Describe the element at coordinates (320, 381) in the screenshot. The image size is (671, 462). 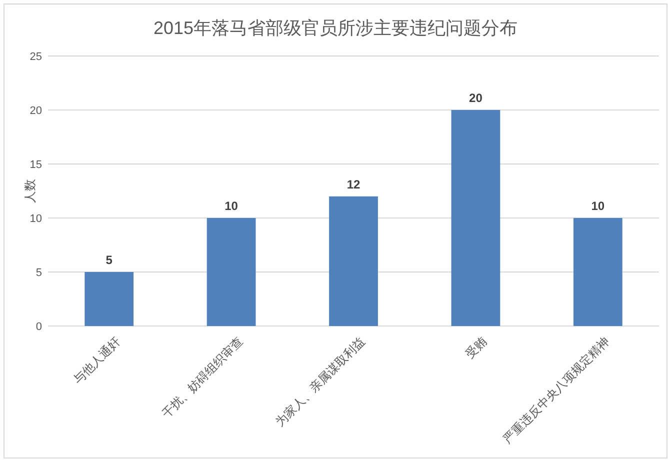
I see `x-tick-label: 为家人、亲属谋取利益` at that location.